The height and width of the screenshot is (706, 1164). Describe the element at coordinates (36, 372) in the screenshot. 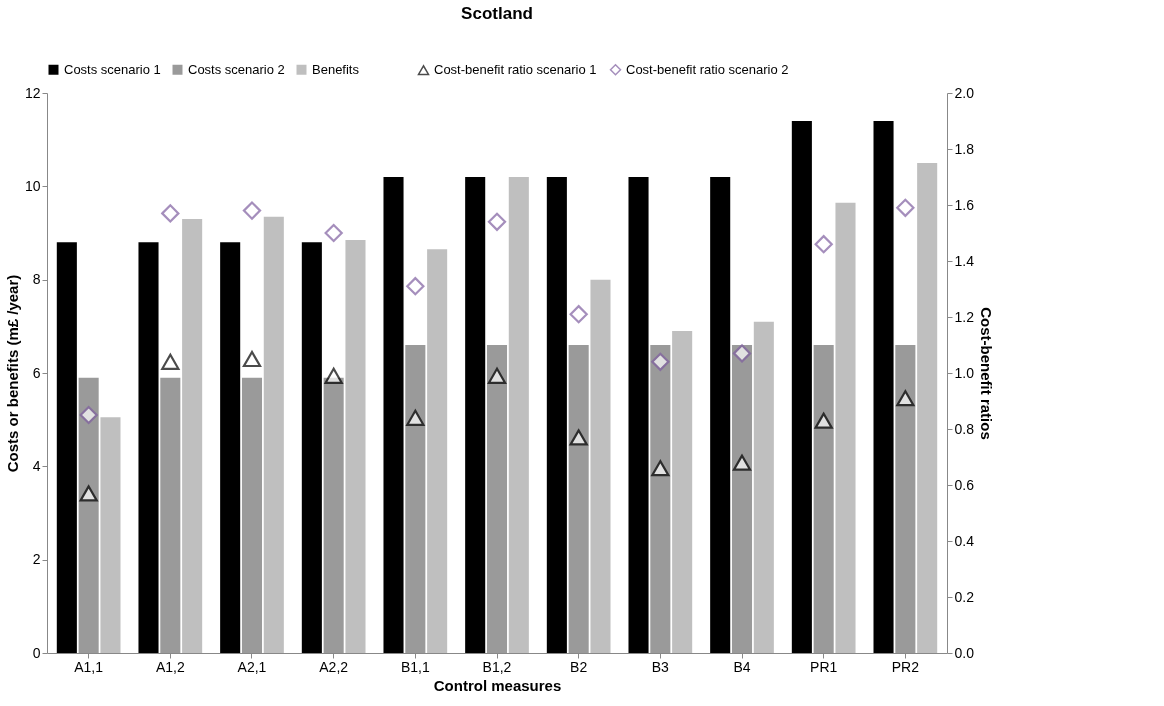

I see `y-tick-label: 6` at that location.